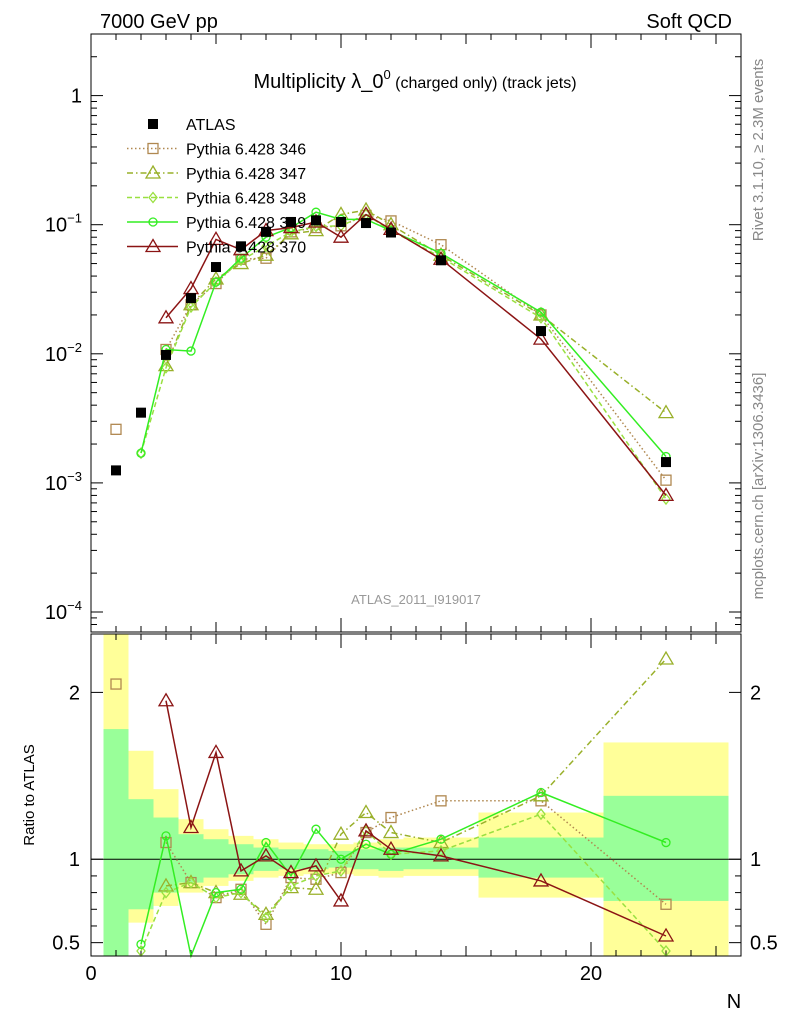 This screenshot has width=786, height=1024. Describe the element at coordinates (216, 173) in the screenshot. I see `legend-entry-p347: Pythia 6.428 347` at that location.